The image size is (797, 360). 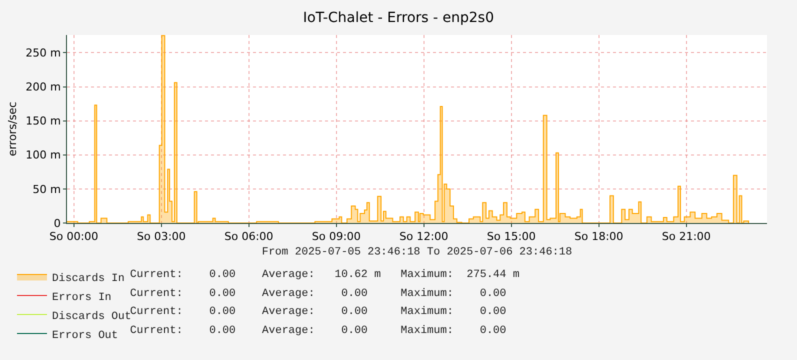 What do you see at coordinates (398, 18) in the screenshot?
I see `chart-title: IoT-Chalet - Errors - enp2s0` at bounding box center [398, 18].